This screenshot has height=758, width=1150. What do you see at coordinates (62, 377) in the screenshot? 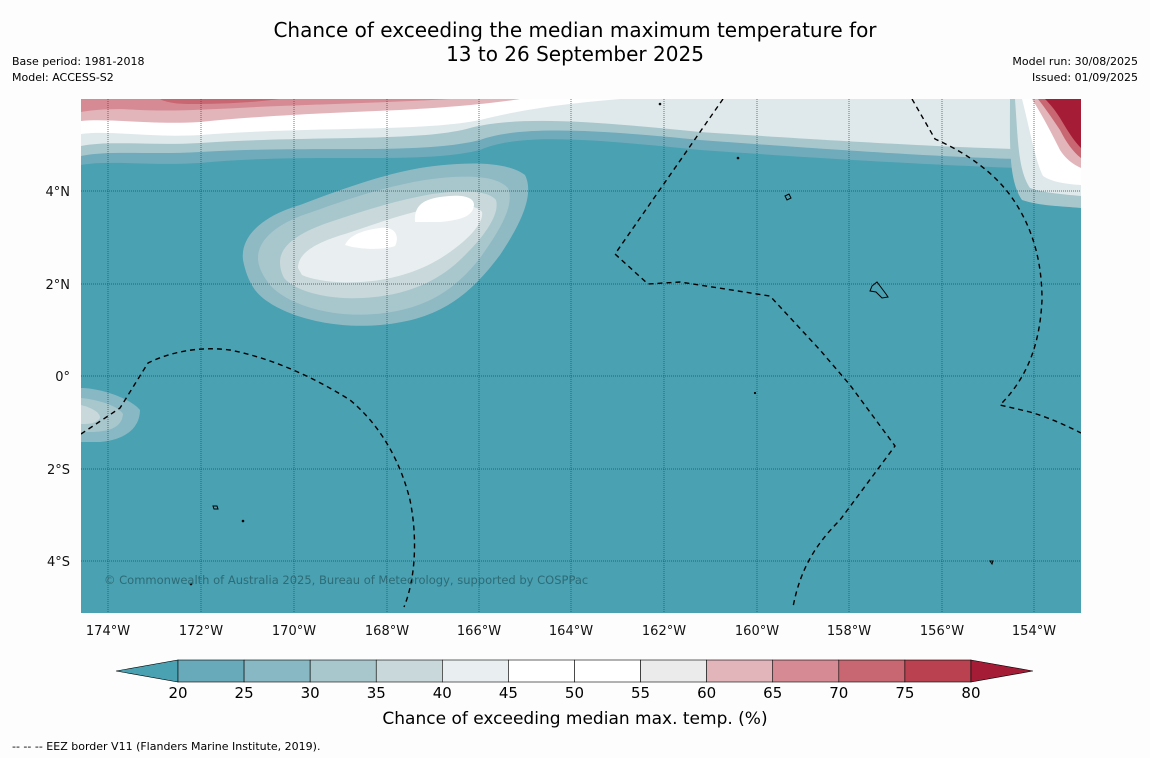
I see `lat-label: 0°` at bounding box center [62, 377].